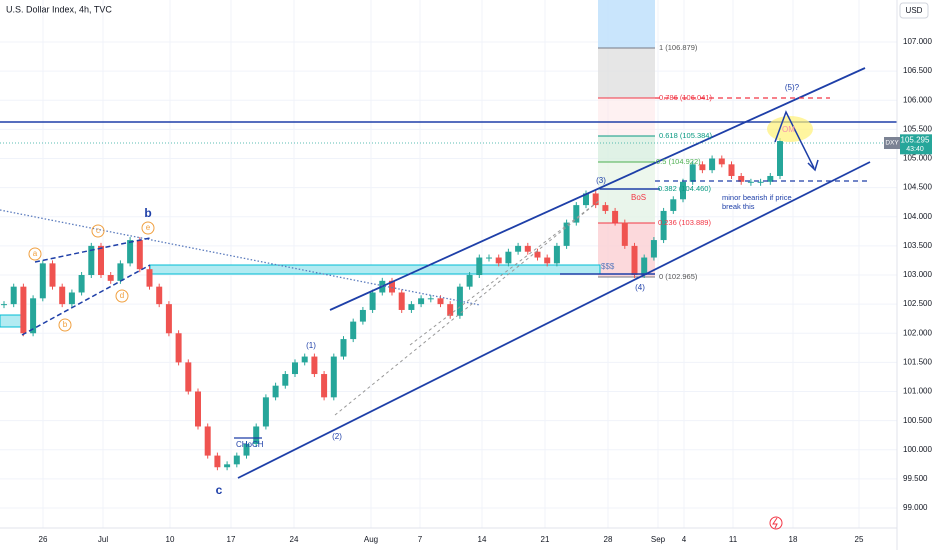 The image size is (932, 550). I want to click on x-tick-label: 18, so click(793, 539).